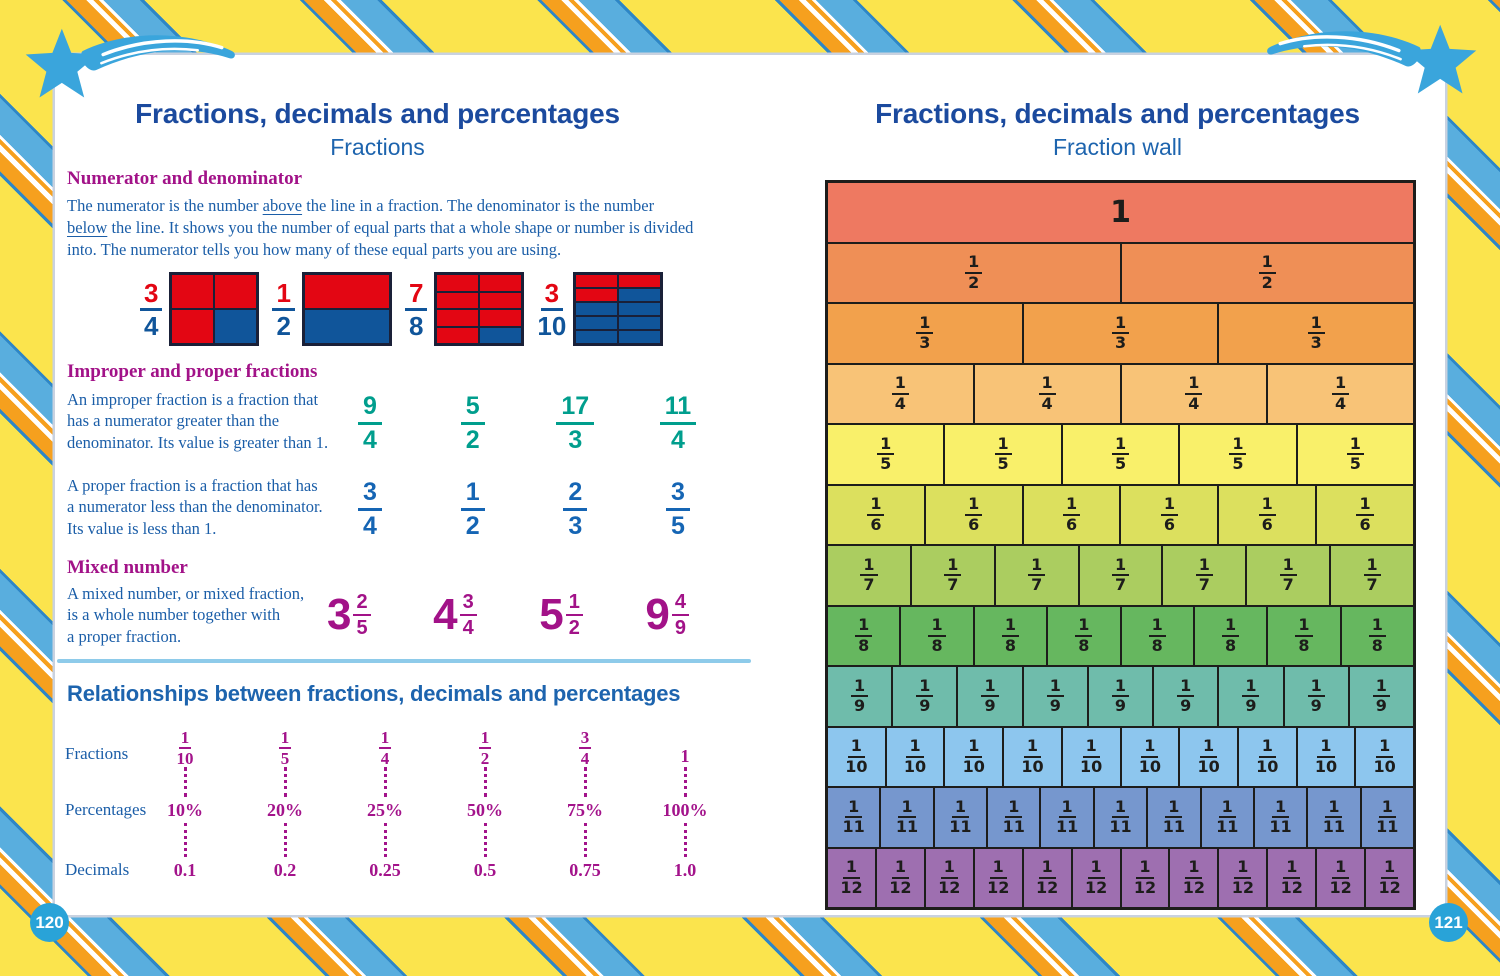 This screenshot has height=976, width=1500. Describe the element at coordinates (445, 615) in the screenshot. I see `mixed-whole-number: 4` at that location.